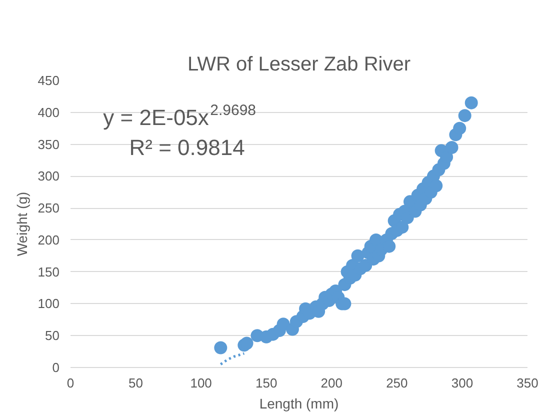 This screenshot has height=416, width=545. Describe the element at coordinates (52, 336) in the screenshot. I see `y-tick-label: 50` at that location.